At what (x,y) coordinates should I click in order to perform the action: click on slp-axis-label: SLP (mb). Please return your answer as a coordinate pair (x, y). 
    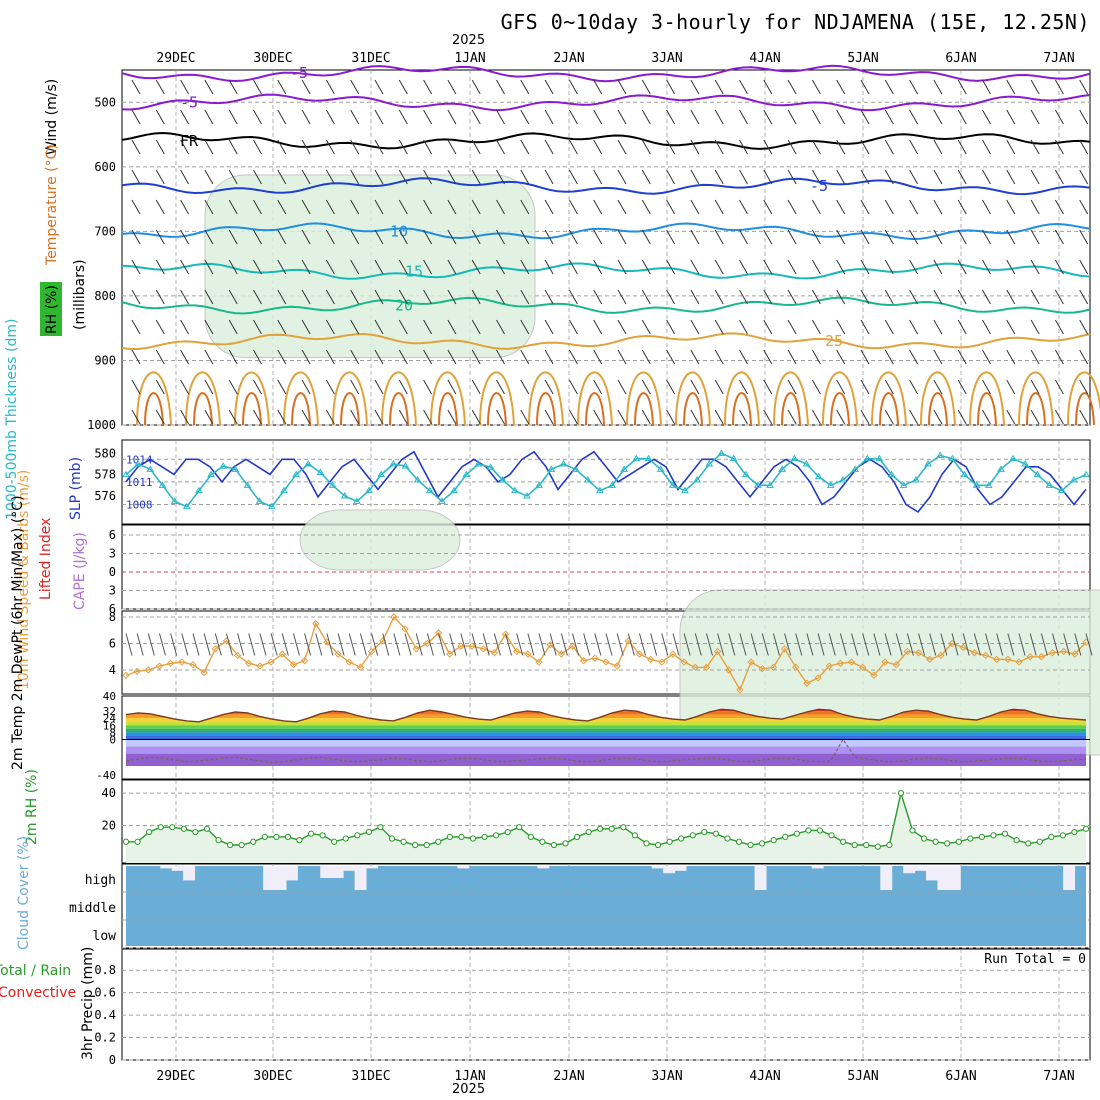
    Looking at the image, I should click on (76, 488).